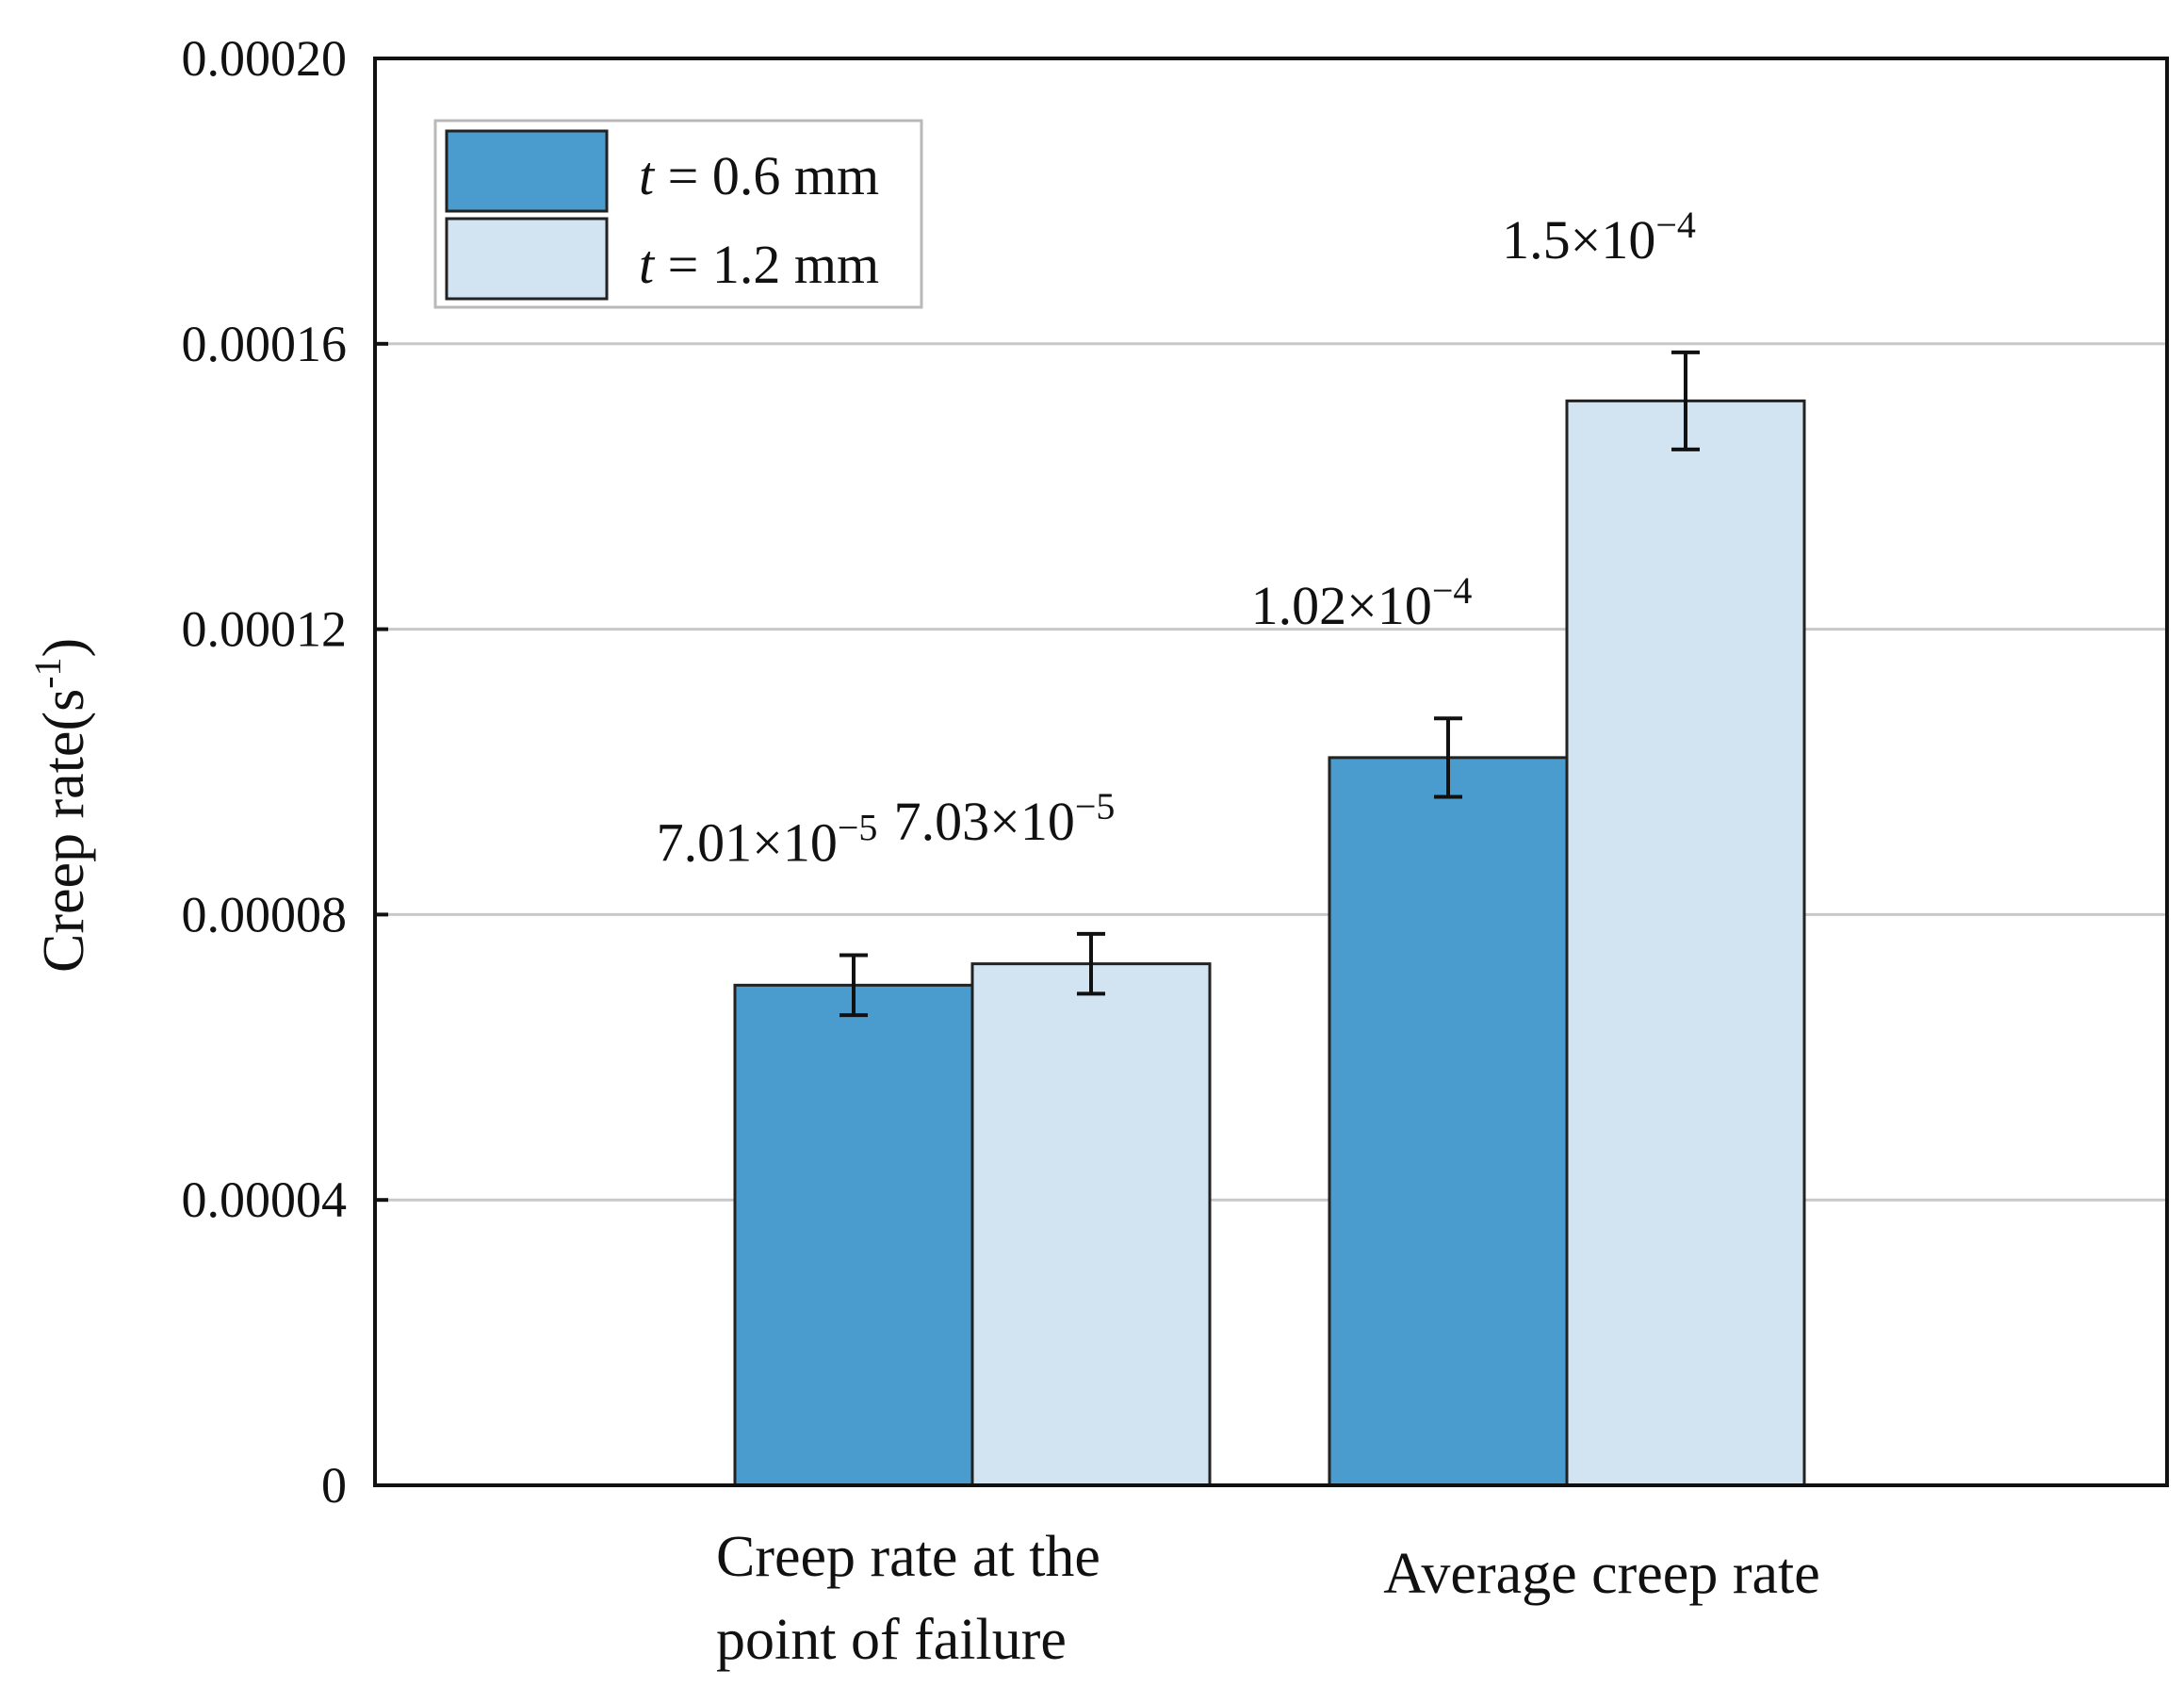  Describe the element at coordinates (759, 264) in the screenshot. I see `legend-label-series-2: t = 1.2 mm` at that location.